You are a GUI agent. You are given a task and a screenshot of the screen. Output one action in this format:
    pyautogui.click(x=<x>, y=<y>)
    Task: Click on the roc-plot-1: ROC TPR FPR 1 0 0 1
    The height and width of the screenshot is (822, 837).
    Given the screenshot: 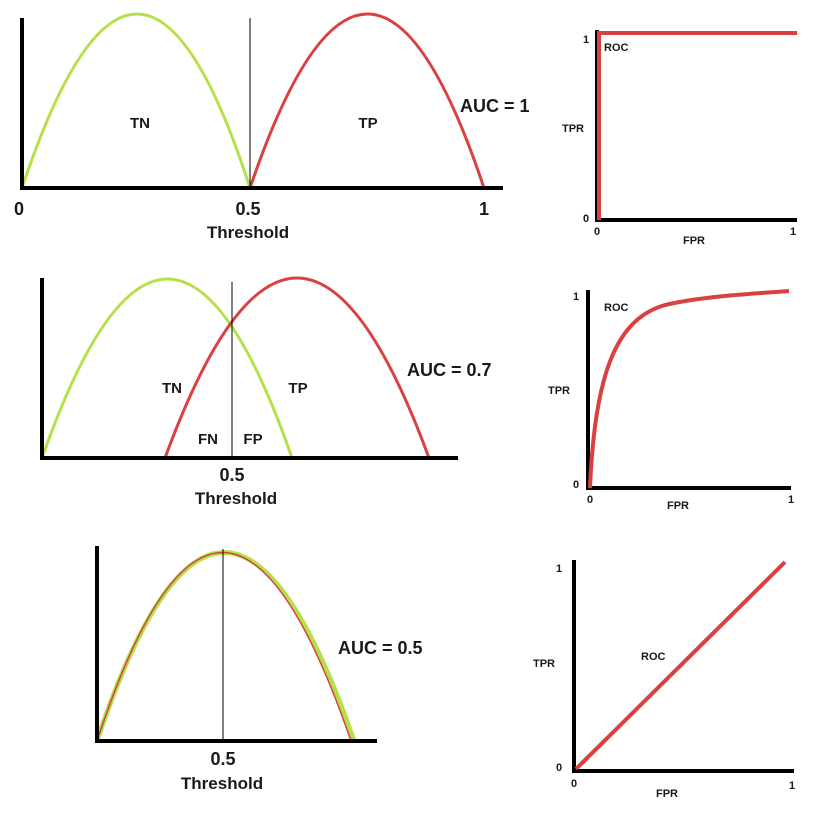 What is the action you would take?
    pyautogui.click(x=679, y=138)
    